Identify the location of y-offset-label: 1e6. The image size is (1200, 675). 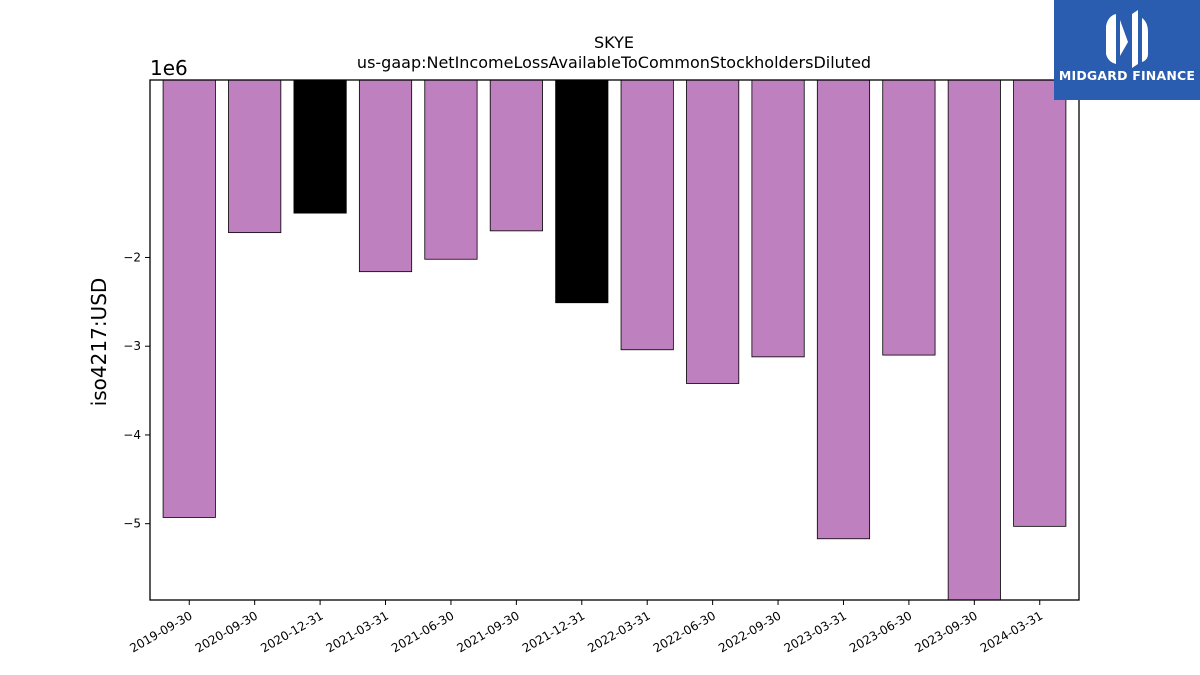
(169, 68).